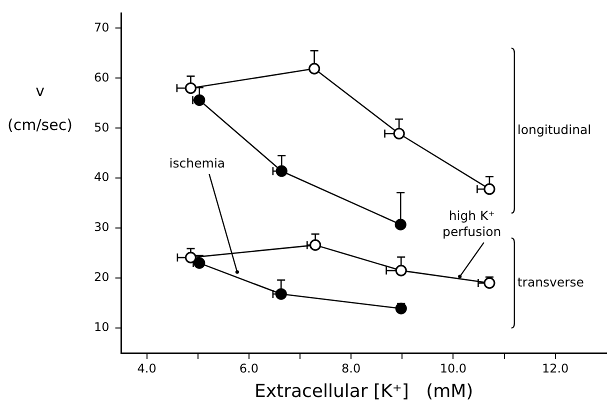 The image size is (613, 411). I want to click on x-axis-title: Extracellular [K⁺] (mM), so click(364, 391).